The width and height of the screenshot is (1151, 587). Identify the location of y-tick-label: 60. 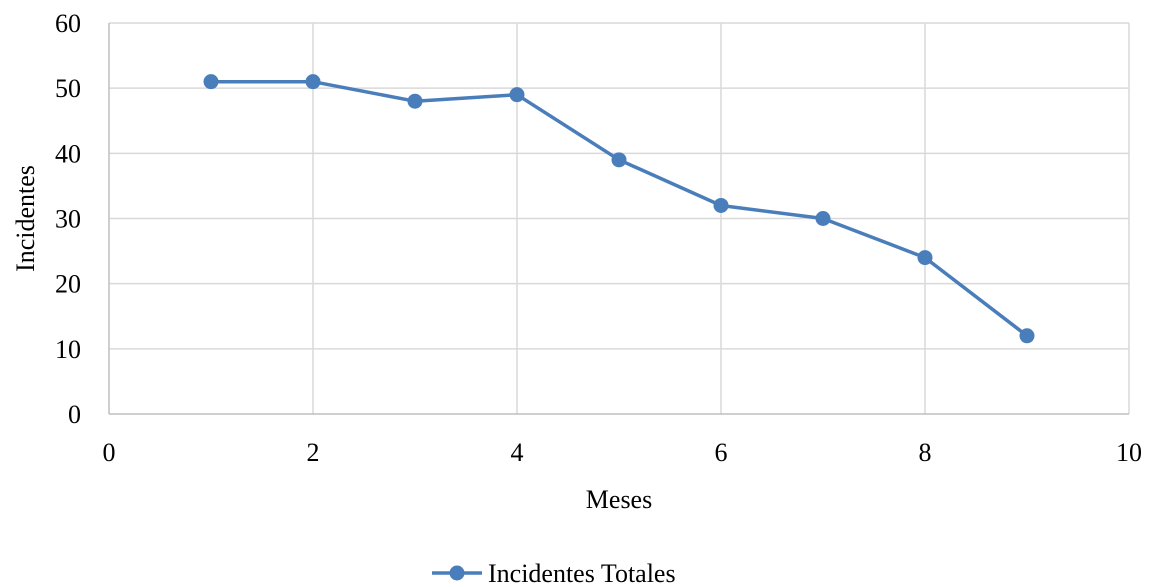
(68, 23).